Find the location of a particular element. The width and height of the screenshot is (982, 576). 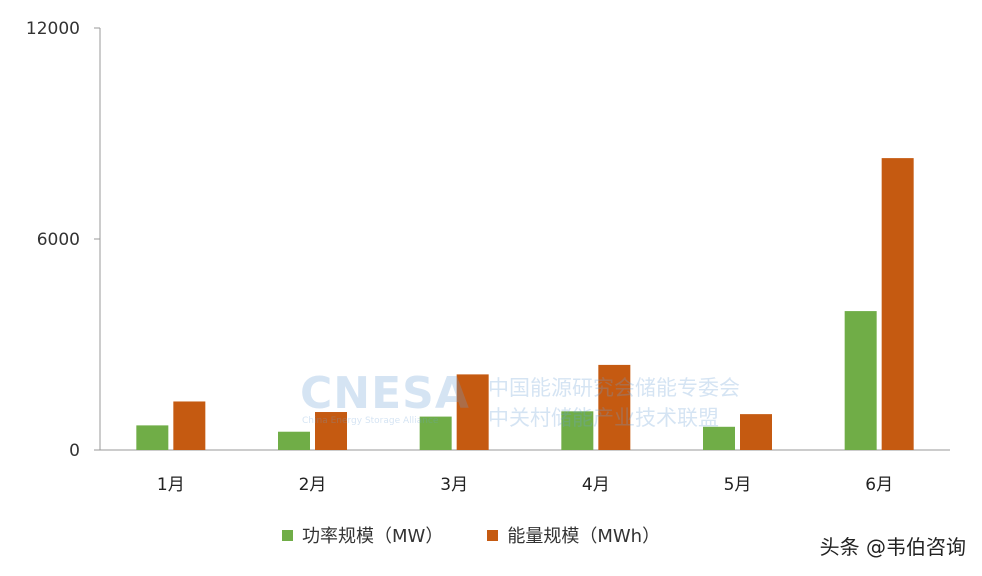

legend-label-energy: 能量规模（MWh） is located at coordinates (584, 536).